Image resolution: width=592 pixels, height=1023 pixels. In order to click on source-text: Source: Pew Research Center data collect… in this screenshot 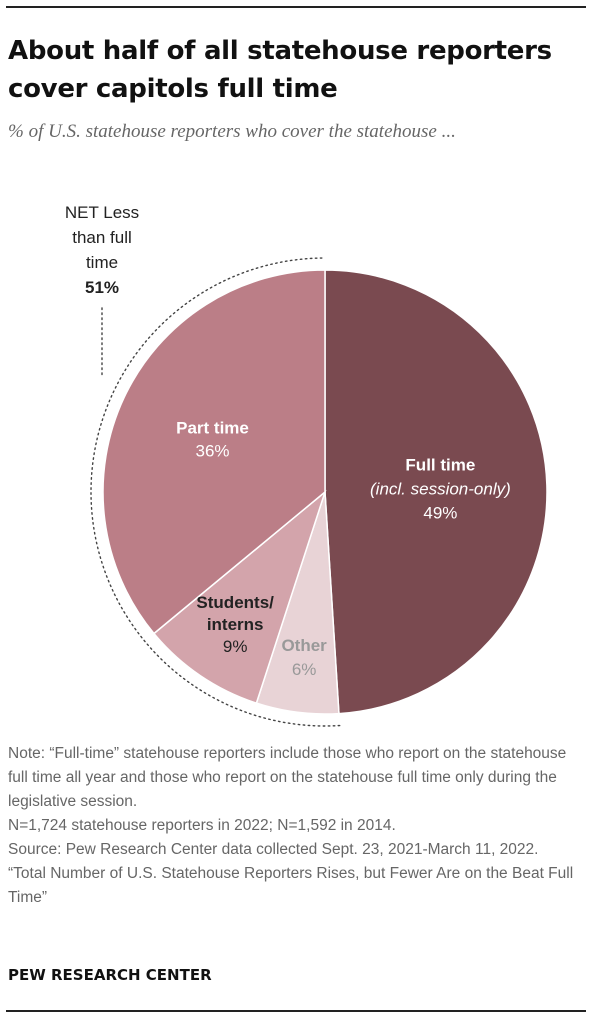, I will do `click(273, 849)`.